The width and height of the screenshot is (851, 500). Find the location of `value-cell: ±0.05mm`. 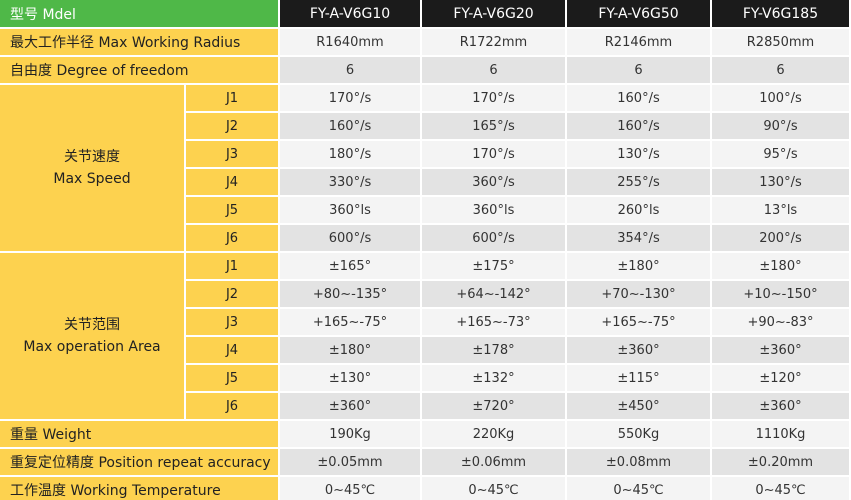

value-cell: ±0.05mm is located at coordinates (351, 463).